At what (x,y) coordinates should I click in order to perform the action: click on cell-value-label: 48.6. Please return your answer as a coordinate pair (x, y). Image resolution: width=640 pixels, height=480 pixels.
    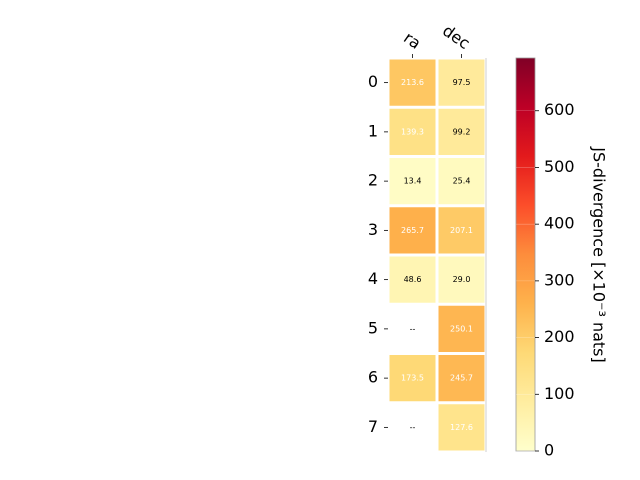
    Looking at the image, I should click on (413, 279).